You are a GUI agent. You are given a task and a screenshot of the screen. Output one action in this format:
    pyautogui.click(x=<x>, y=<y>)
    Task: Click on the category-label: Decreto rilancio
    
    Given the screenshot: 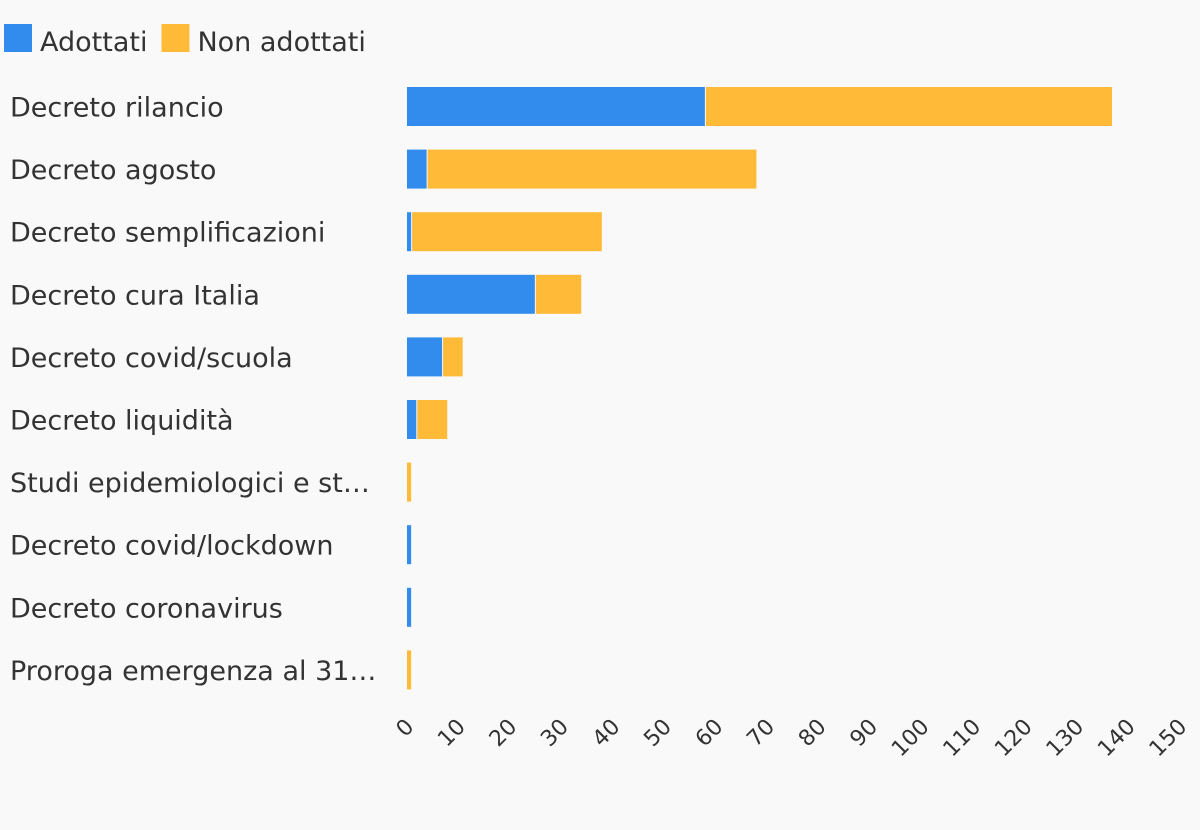 What is the action you would take?
    pyautogui.click(x=117, y=108)
    